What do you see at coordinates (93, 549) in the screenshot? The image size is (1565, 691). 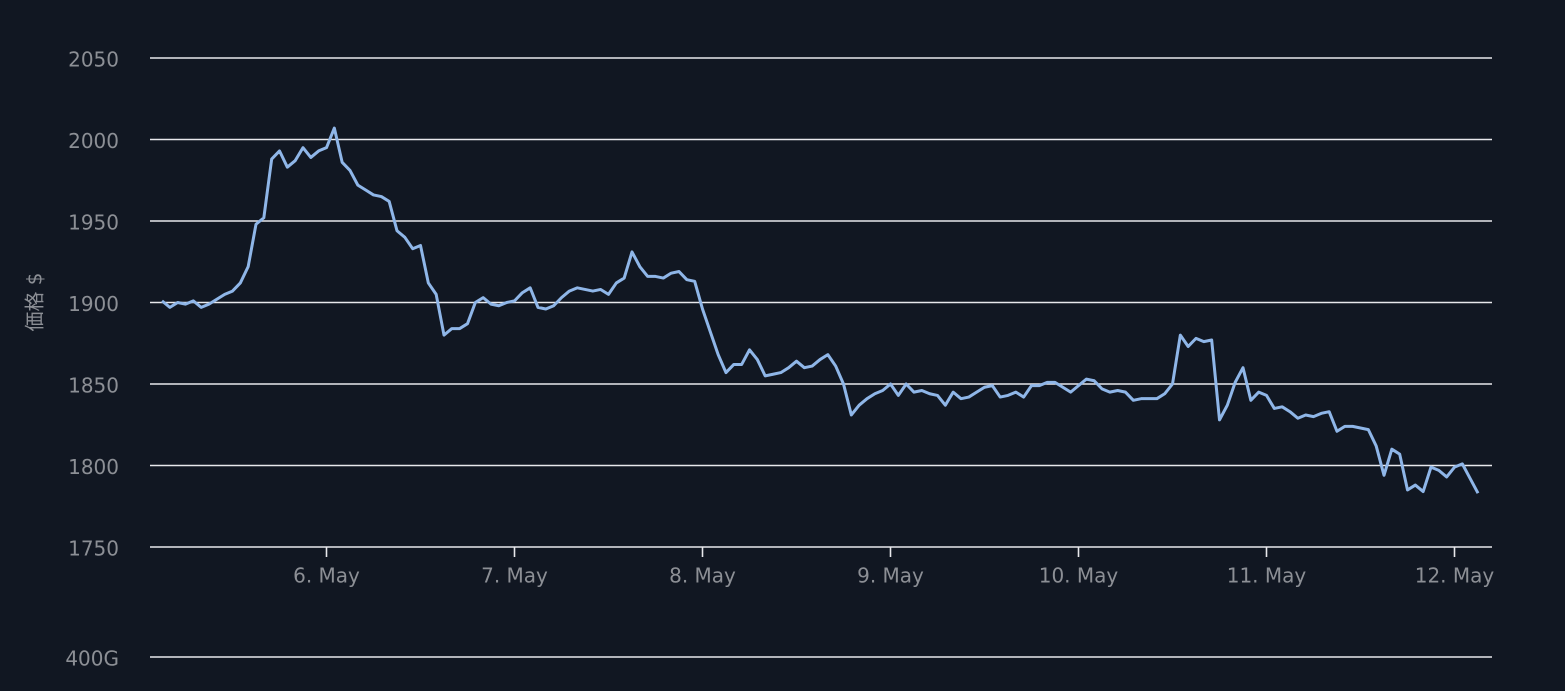 I see `y-tick-label: 1750` at bounding box center [93, 549].